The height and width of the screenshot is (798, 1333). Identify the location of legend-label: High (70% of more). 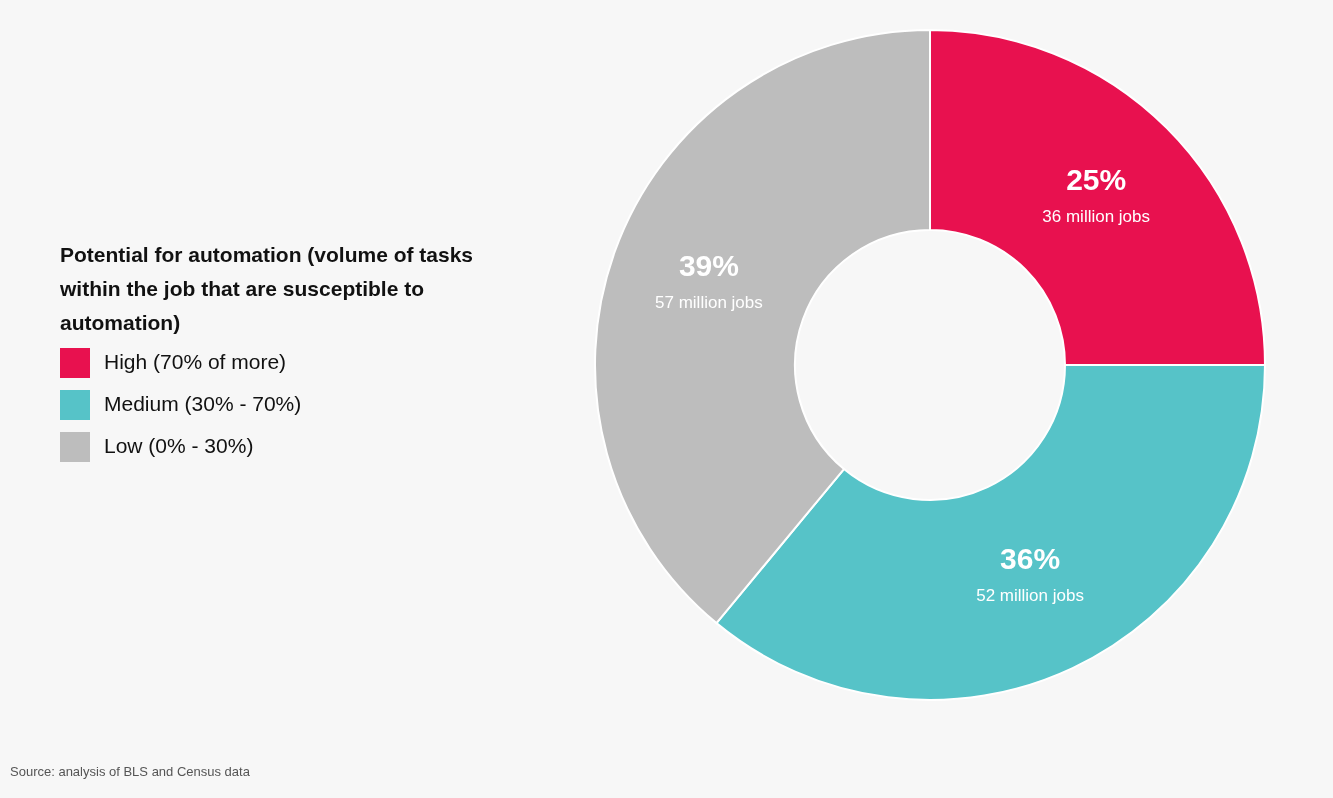
(195, 361).